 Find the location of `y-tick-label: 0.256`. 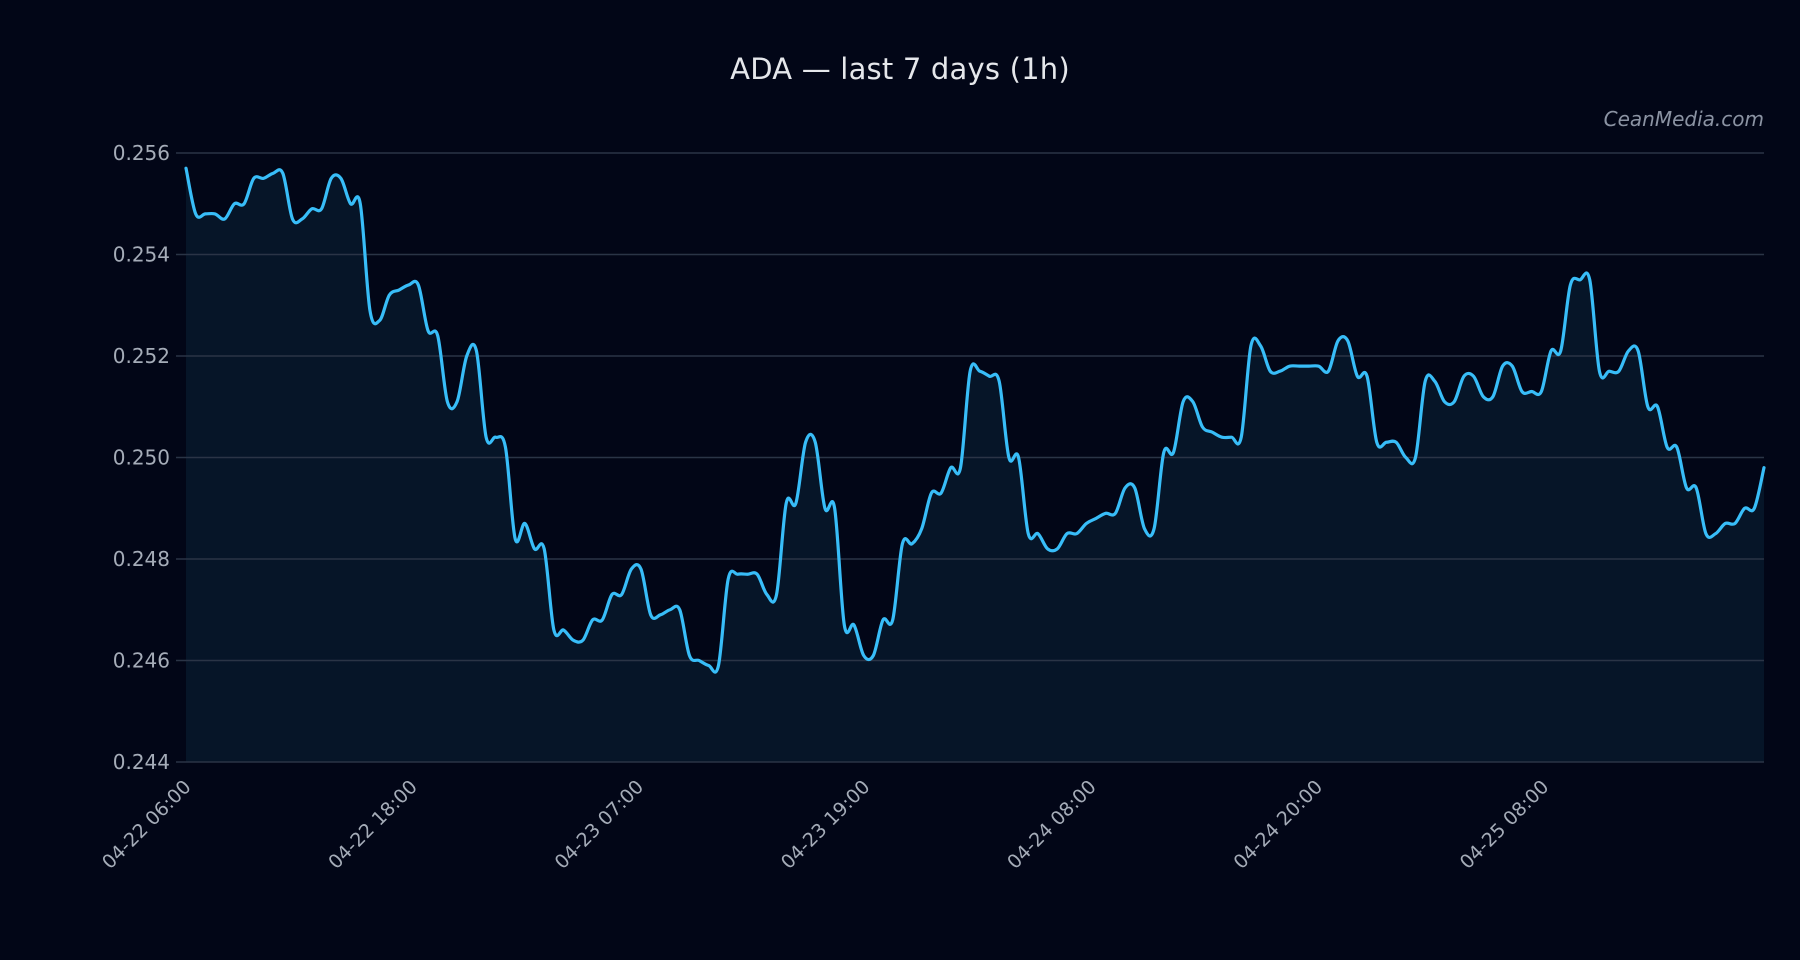

y-tick-label: 0.256 is located at coordinates (141, 153).